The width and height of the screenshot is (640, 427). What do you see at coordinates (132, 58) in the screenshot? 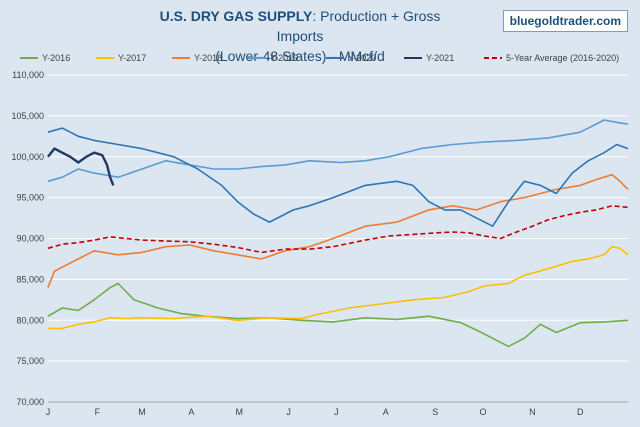
I see `legend-label: Y-2017` at bounding box center [132, 58].